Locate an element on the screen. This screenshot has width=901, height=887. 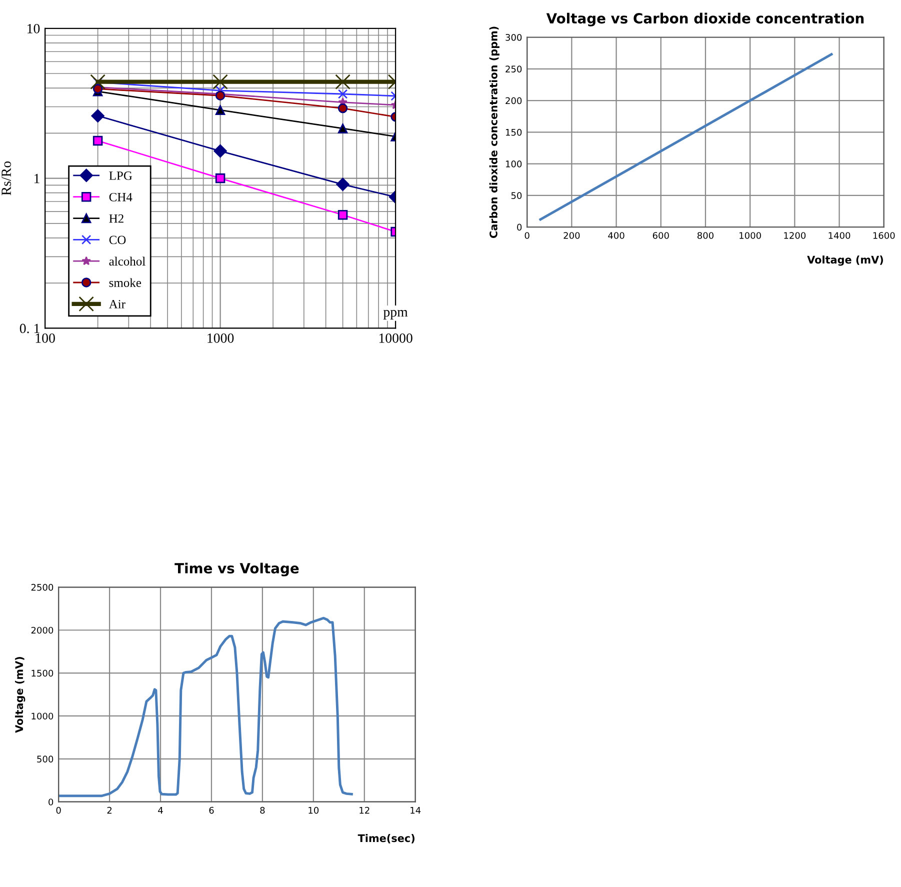
x-tick-label: 1600 is located at coordinates (884, 235).